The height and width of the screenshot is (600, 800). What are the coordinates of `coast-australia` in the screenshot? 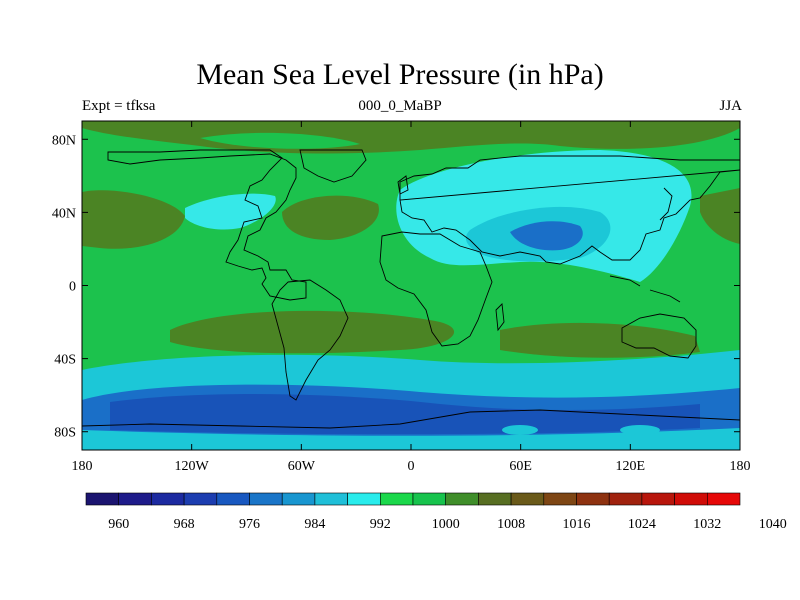 It's located at (659, 336).